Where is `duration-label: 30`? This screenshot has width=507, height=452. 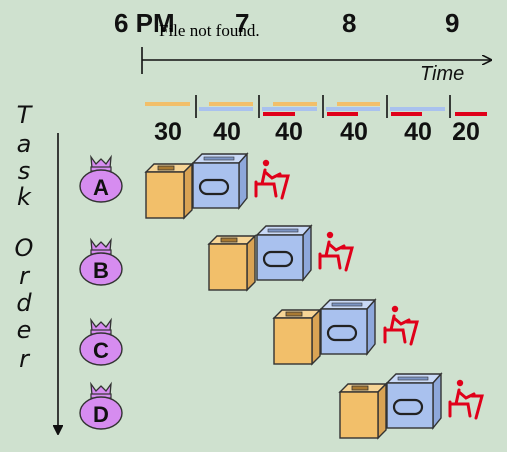
duration-label: 30 is located at coordinates (168, 132).